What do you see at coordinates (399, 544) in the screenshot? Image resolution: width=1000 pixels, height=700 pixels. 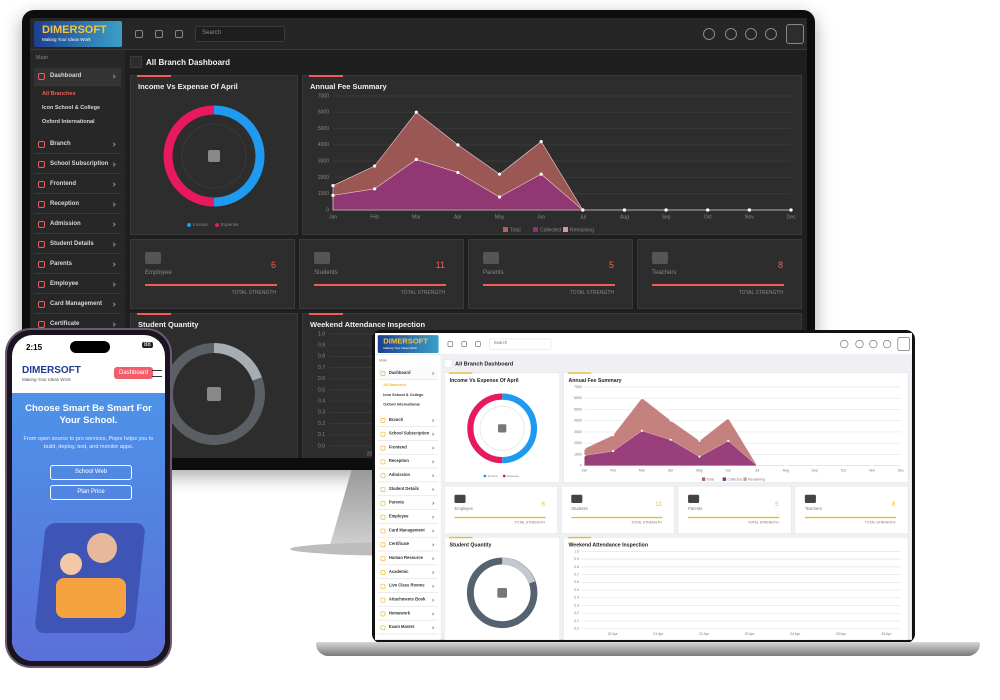 I see `sidebar-label: Certificate` at bounding box center [399, 544].